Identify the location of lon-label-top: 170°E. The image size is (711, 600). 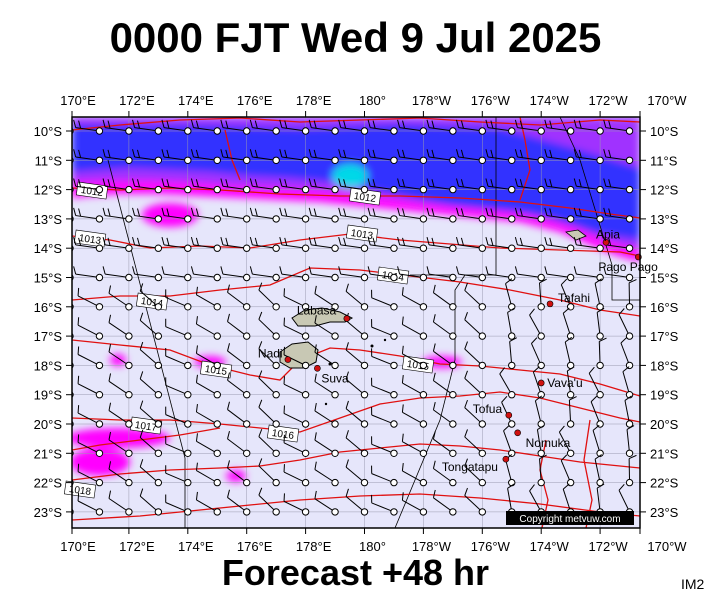
(78, 100).